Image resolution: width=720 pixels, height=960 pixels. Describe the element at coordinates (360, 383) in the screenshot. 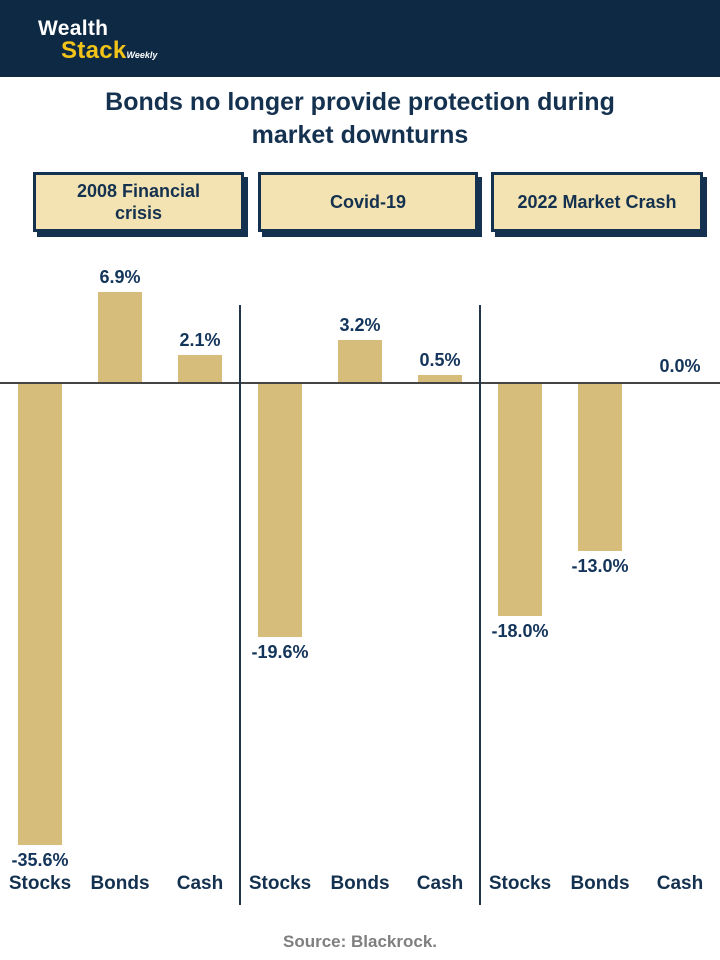

I see `zero-axis-line` at that location.